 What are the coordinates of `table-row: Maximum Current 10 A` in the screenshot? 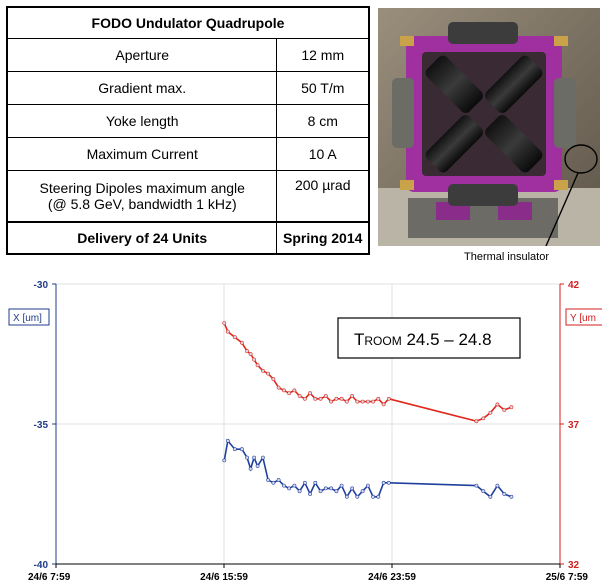 It's located at (188, 154).